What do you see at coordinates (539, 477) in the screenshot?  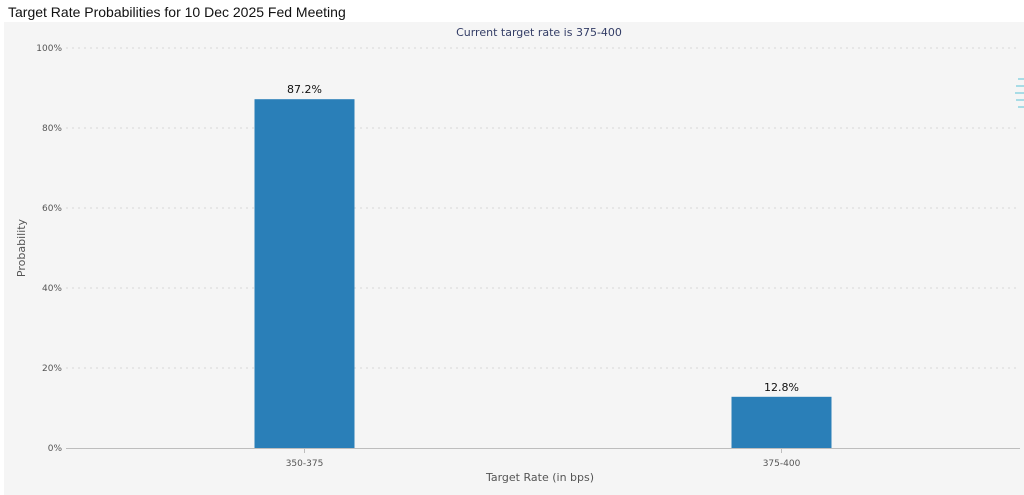 I see `x-axis-title: Target Rate (in bps)` at bounding box center [539, 477].